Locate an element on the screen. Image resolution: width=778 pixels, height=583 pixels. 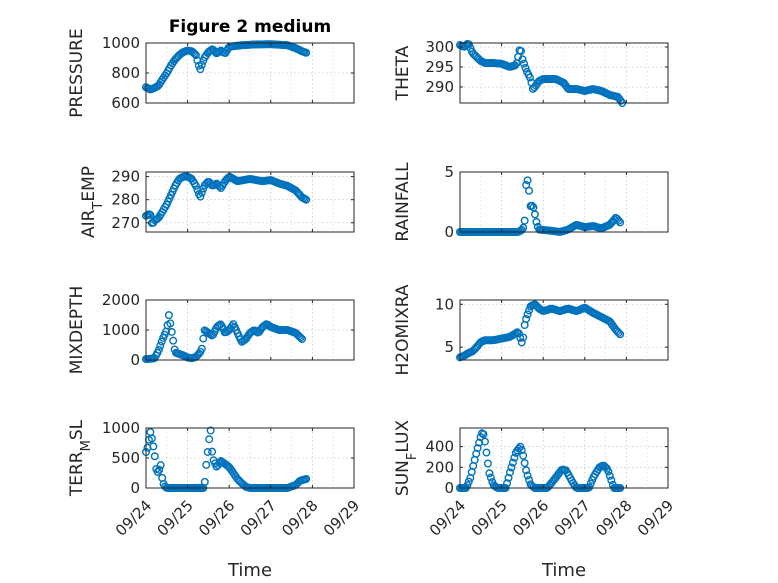
y-tick-label: 270 is located at coordinates (125, 223).